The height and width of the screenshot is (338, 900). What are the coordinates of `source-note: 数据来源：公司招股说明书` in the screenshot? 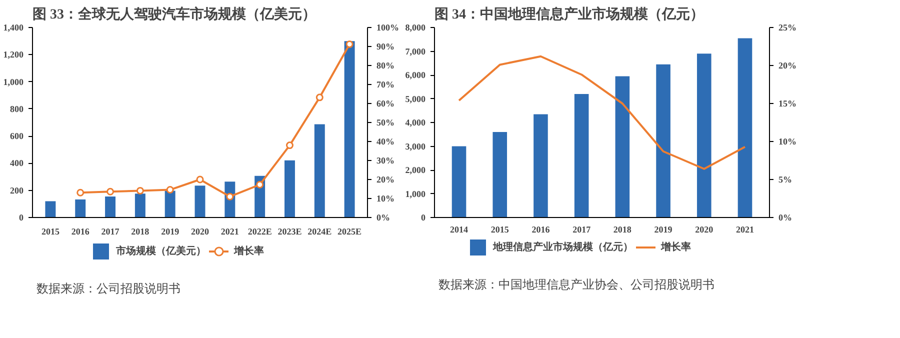 It's located at (108, 289).